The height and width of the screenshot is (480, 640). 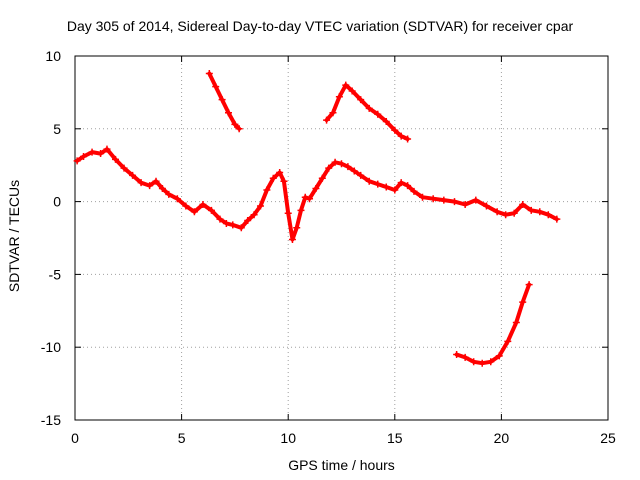 What do you see at coordinates (55, 274) in the screenshot?
I see `y-tick-label: -5` at bounding box center [55, 274].